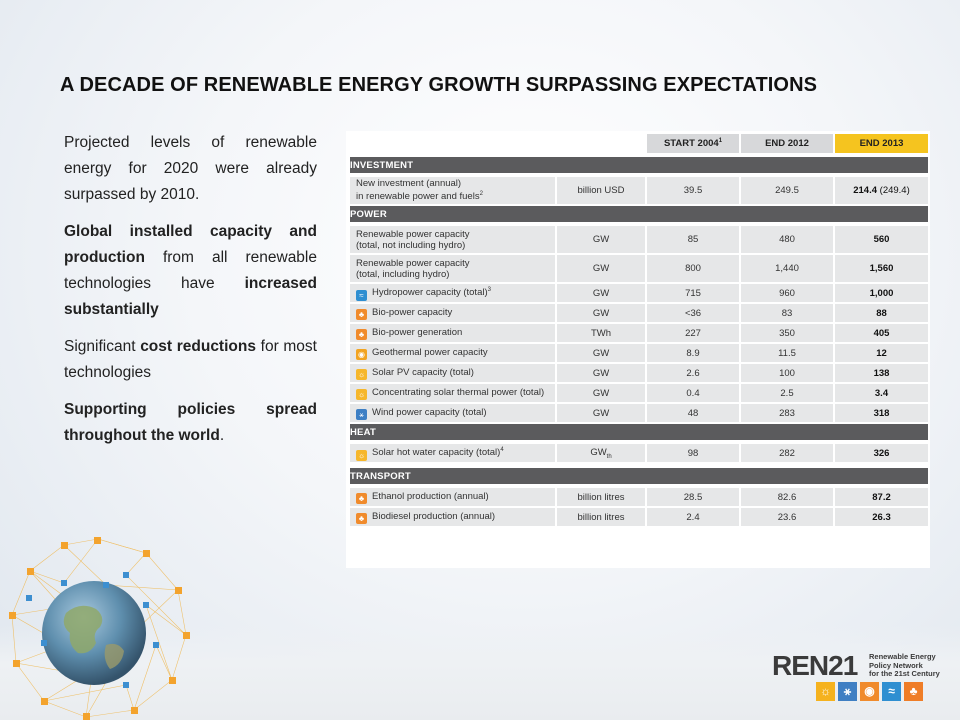  What do you see at coordinates (692, 143) in the screenshot?
I see `col-start-2004: START 20041` at bounding box center [692, 143].